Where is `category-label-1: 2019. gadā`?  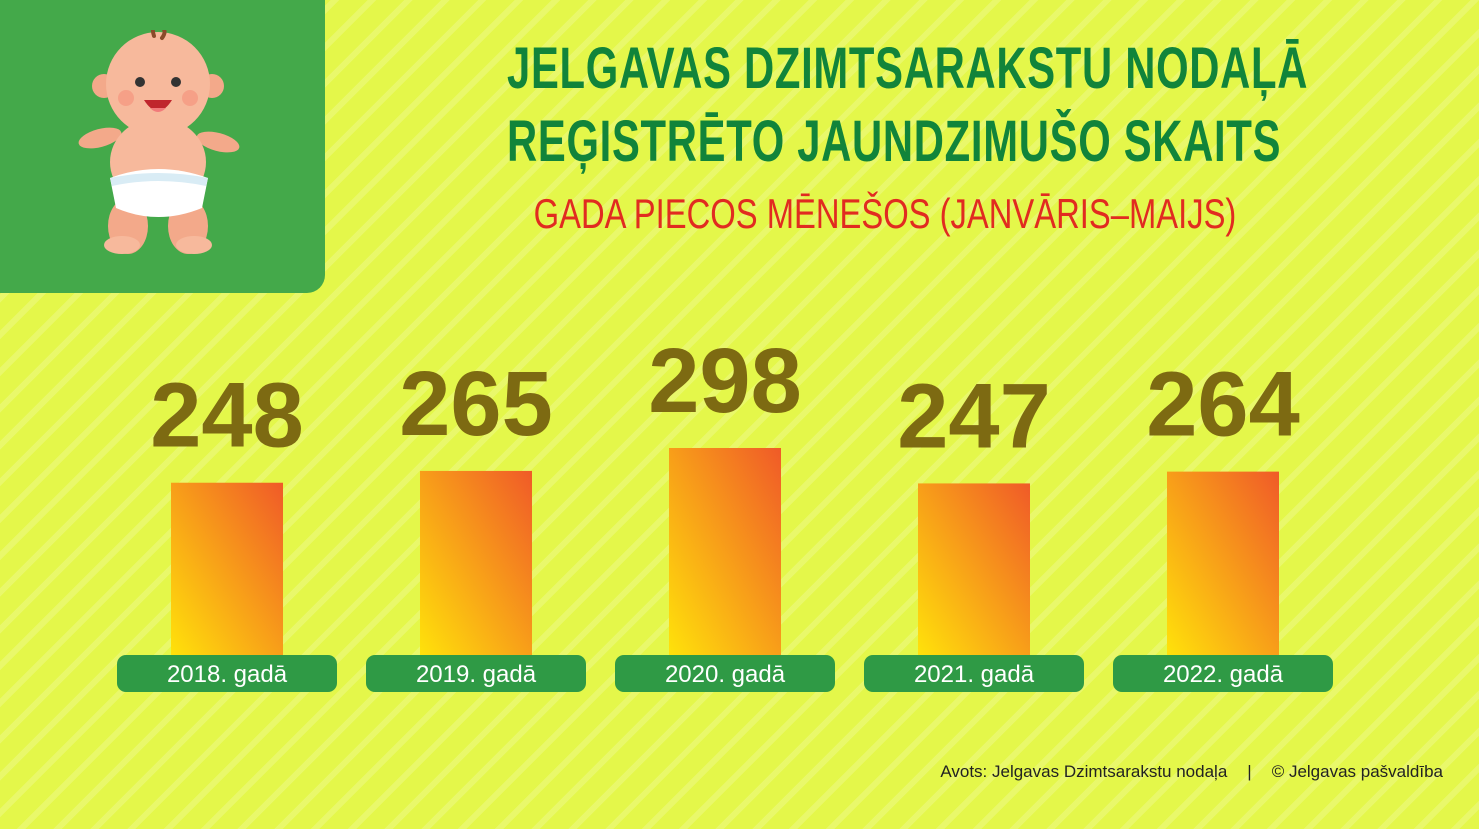 category-label-1: 2019. gadā is located at coordinates (476, 674).